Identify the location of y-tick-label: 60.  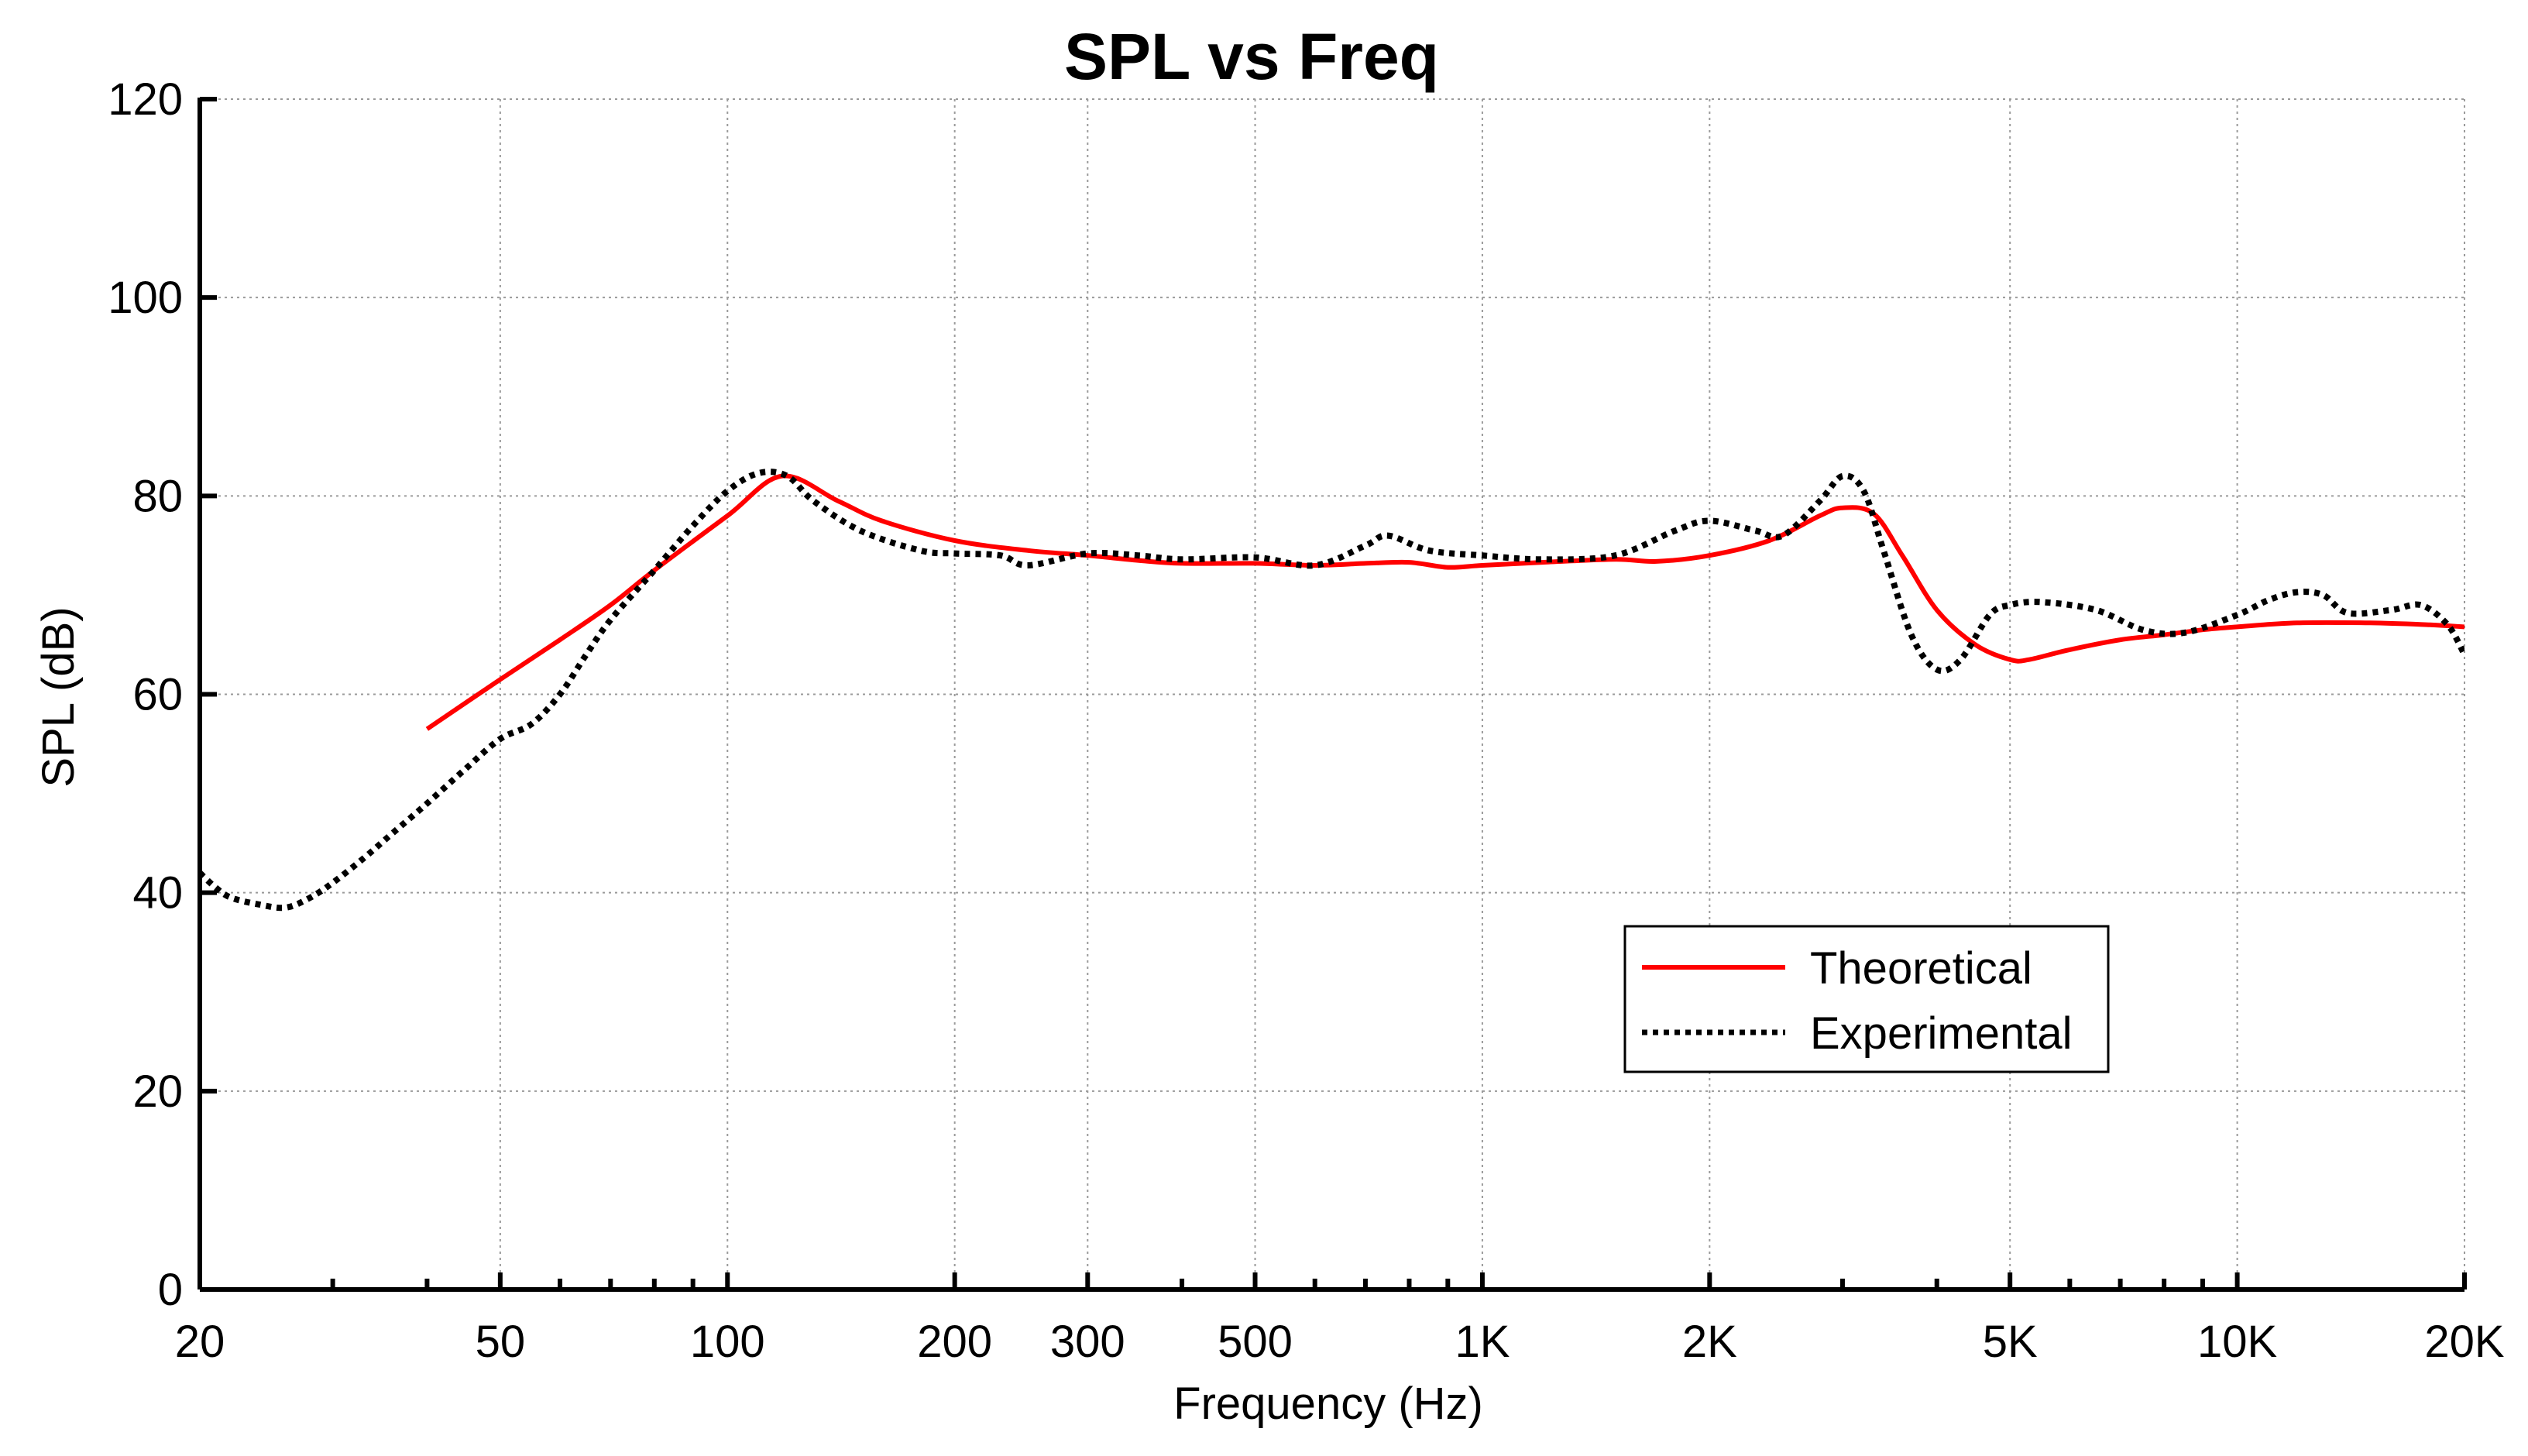
(157, 695).